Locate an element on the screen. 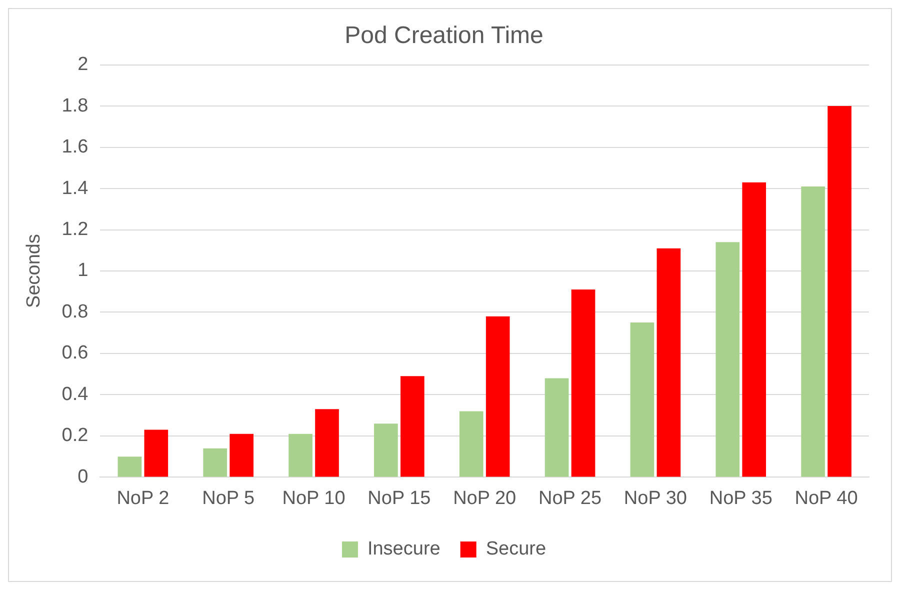 Image resolution: width=901 pixels, height=589 pixels. y-tick-label: 0 is located at coordinates (83, 477).